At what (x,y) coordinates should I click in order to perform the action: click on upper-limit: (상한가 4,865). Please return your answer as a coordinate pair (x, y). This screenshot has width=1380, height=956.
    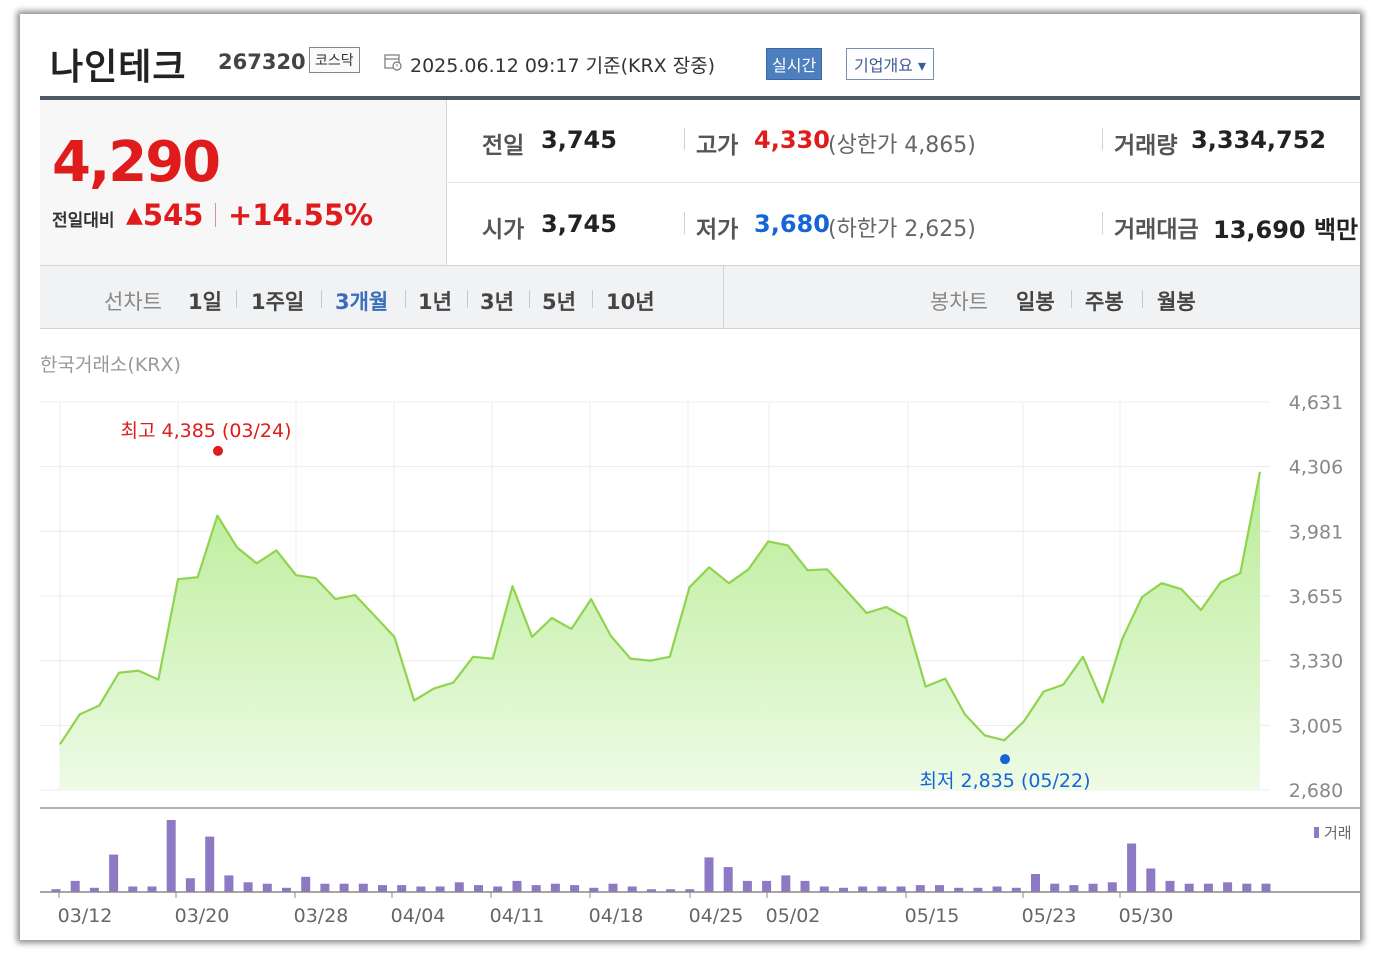
    Looking at the image, I should click on (902, 145).